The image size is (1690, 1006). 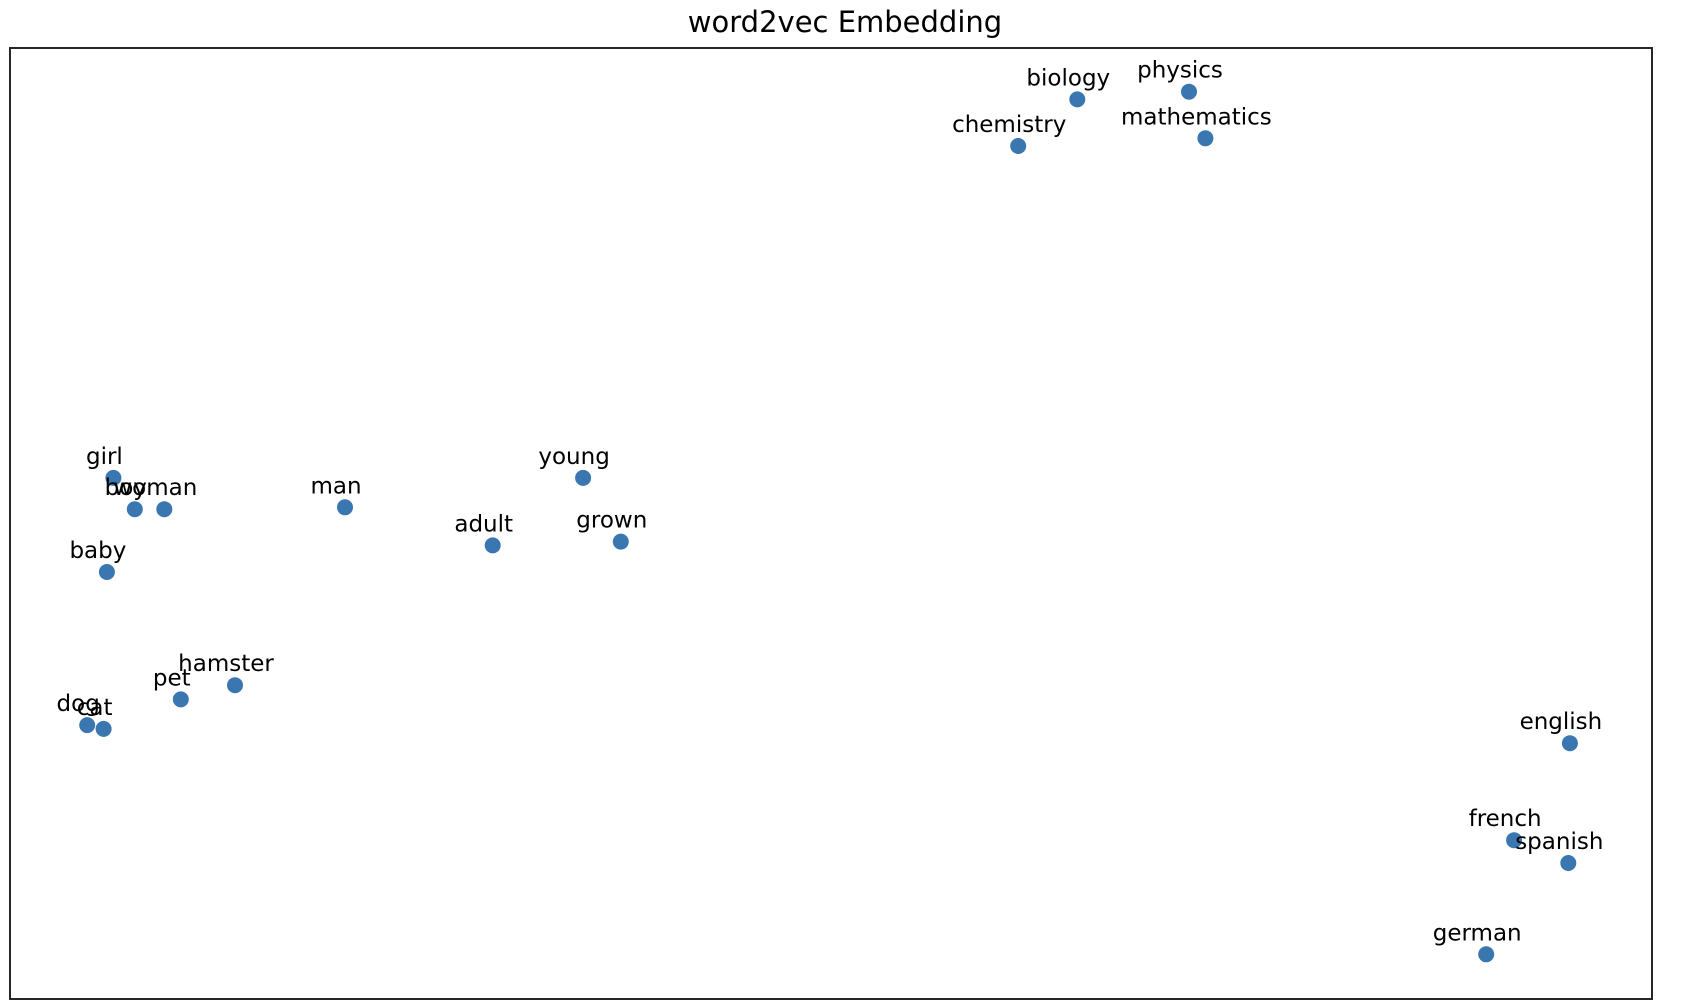 I want to click on data-point-french, so click(x=1514, y=840).